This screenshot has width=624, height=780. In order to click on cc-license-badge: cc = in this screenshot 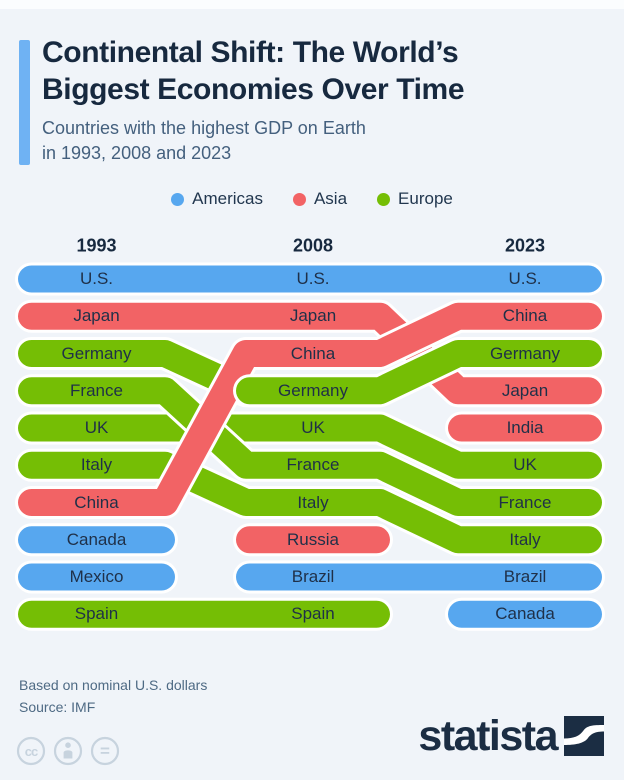, I will do `click(71, 753)`.